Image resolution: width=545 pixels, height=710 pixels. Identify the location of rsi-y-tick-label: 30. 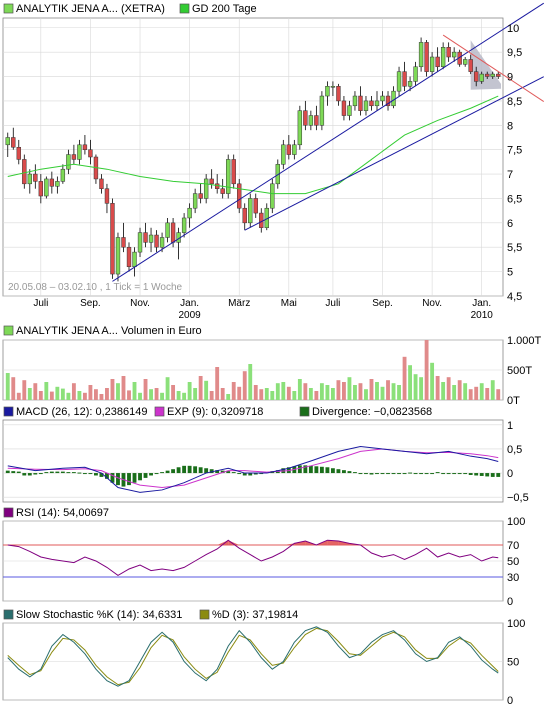
(513, 578).